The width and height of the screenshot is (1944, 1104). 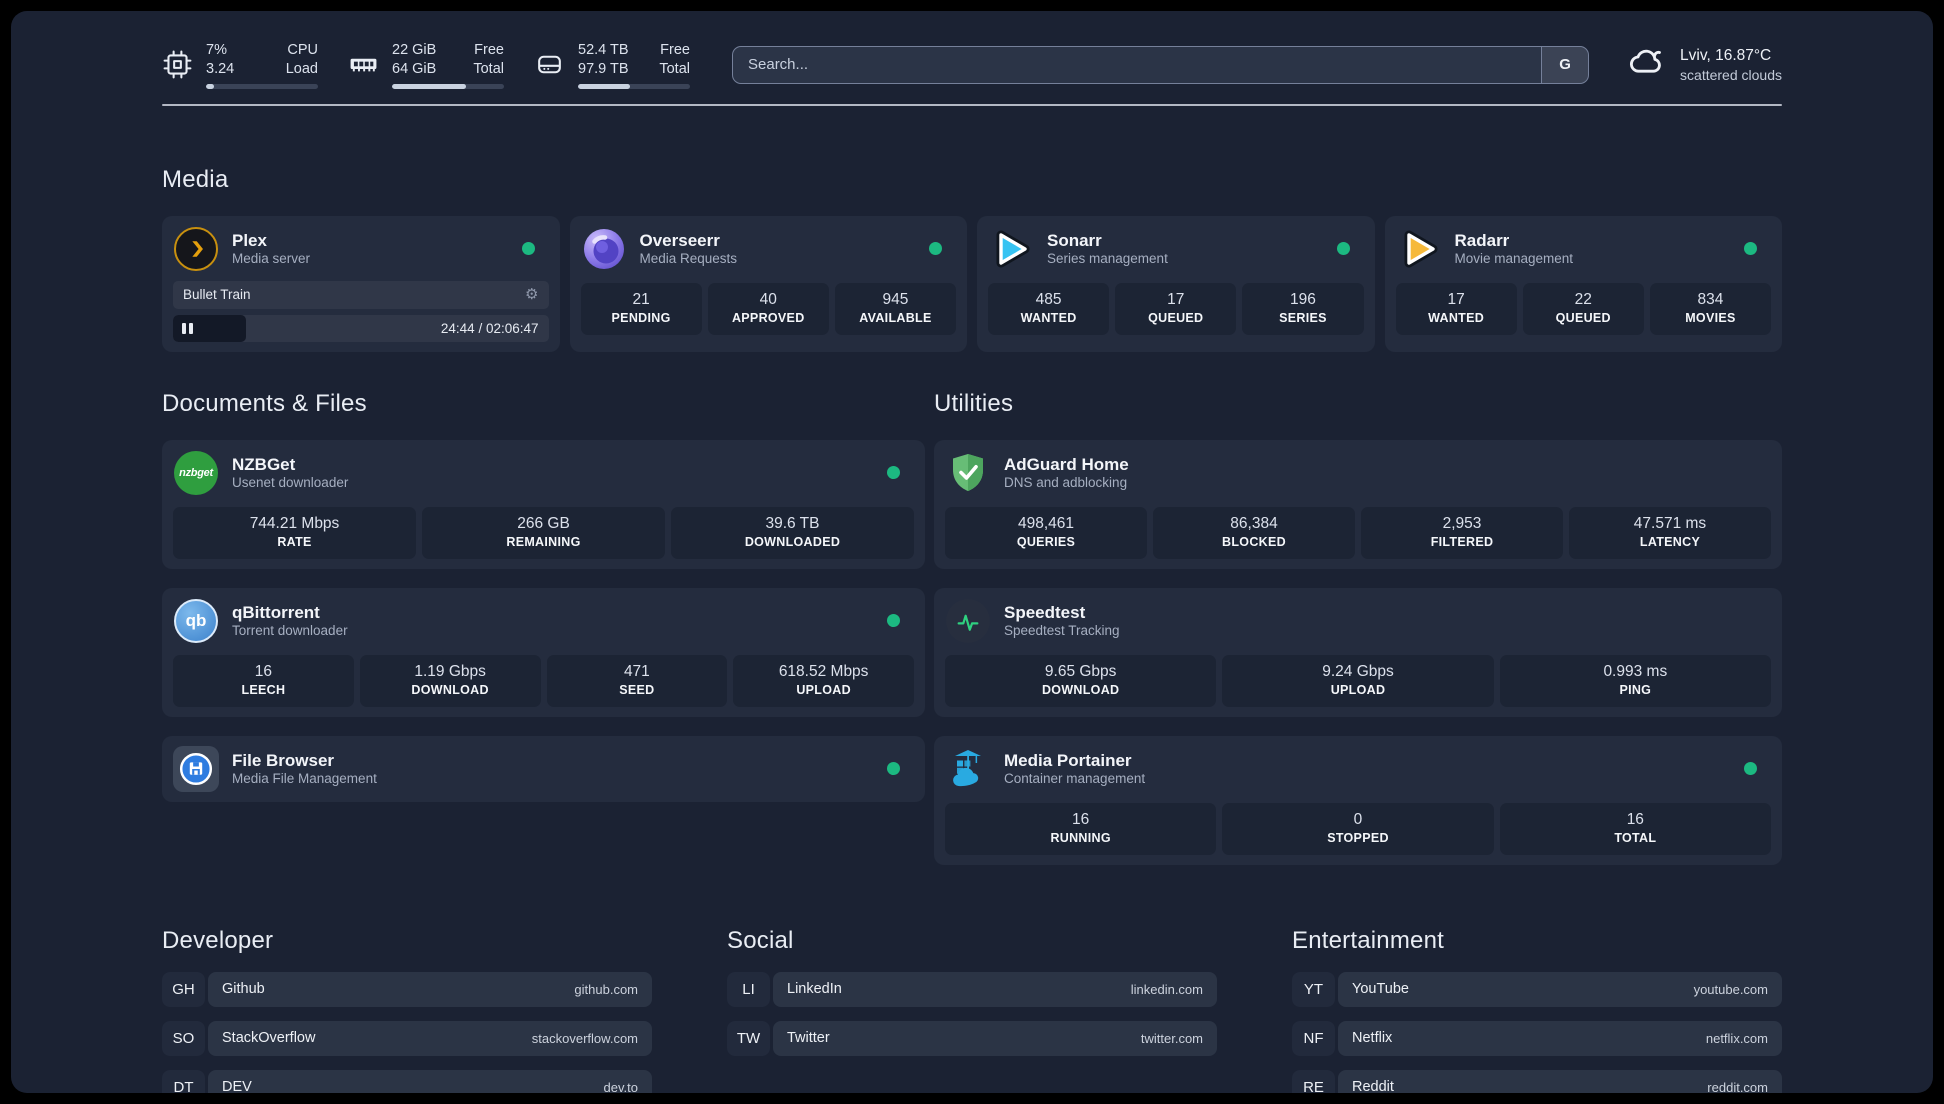 What do you see at coordinates (1373, 1086) in the screenshot?
I see `bookmark-name: Reddit` at bounding box center [1373, 1086].